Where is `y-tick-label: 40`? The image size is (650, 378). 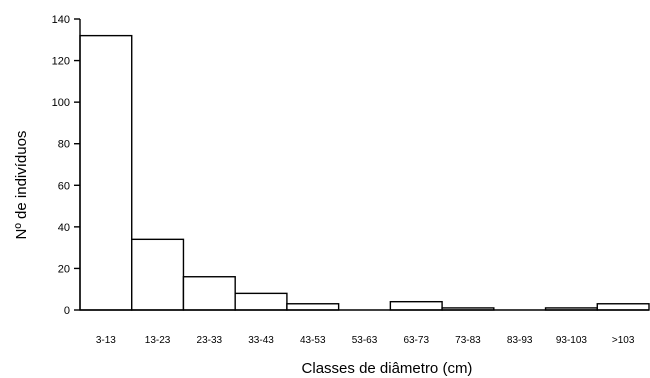
y-tick-label: 40 is located at coordinates (64, 228).